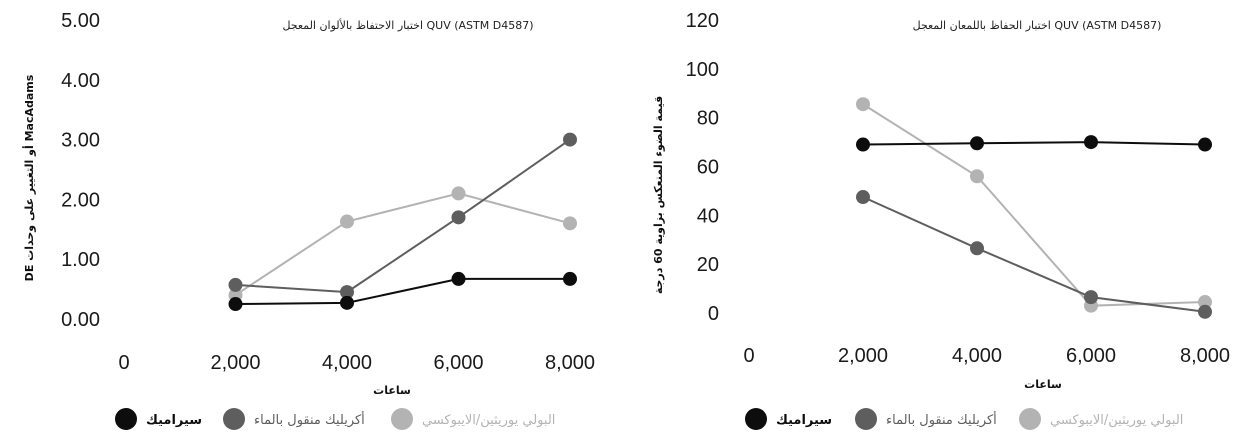  Describe the element at coordinates (658, 195) in the screenshot. I see `y-axis-label: قيمة الضوء المنعكس بزاوية 60 درجة` at that location.